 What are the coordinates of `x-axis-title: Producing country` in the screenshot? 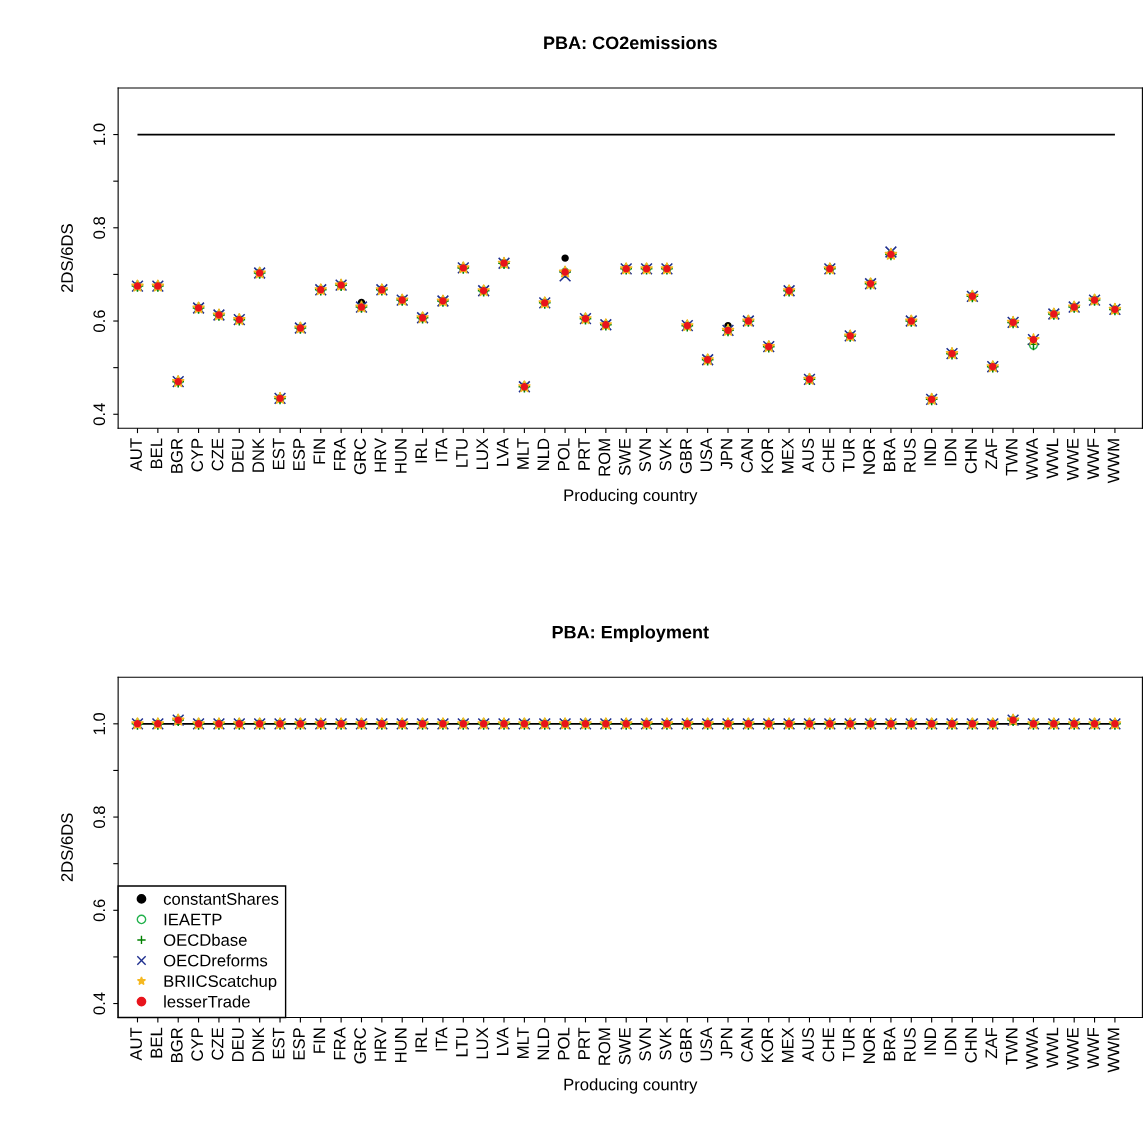 It's located at (631, 496).